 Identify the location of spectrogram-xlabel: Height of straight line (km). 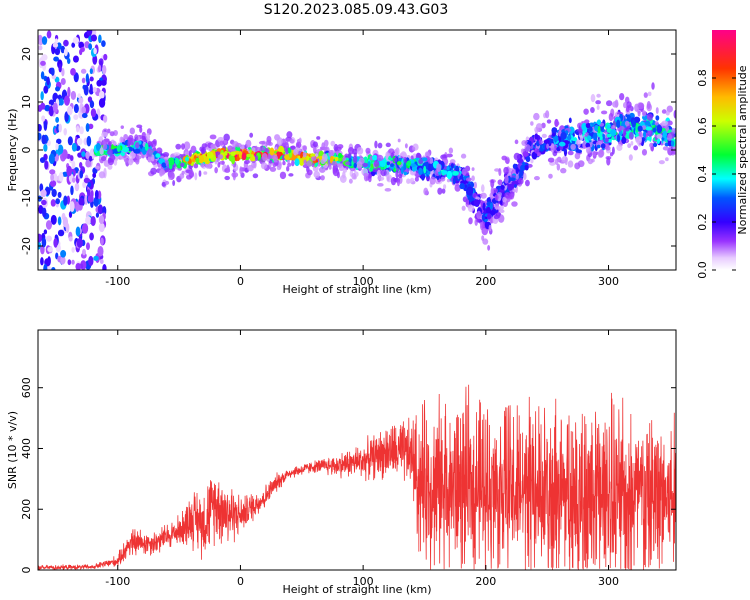
(356, 289).